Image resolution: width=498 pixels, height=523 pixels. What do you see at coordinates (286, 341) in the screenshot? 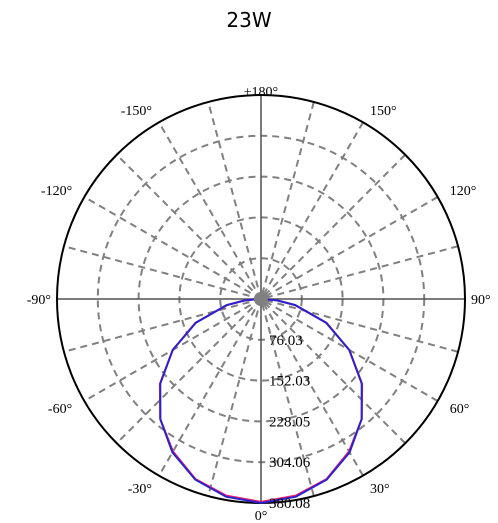
I see `radial-tick-label: 76.03` at bounding box center [286, 341].